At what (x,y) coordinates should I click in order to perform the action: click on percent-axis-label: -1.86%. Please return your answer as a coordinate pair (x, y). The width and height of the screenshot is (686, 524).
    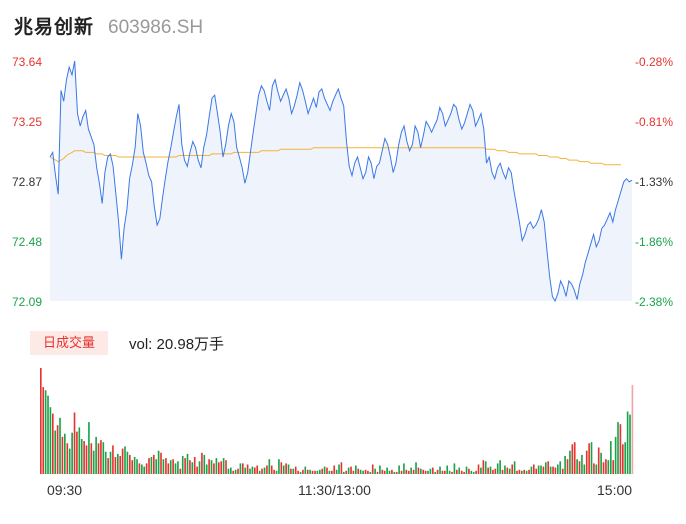
    Looking at the image, I should click on (653, 242).